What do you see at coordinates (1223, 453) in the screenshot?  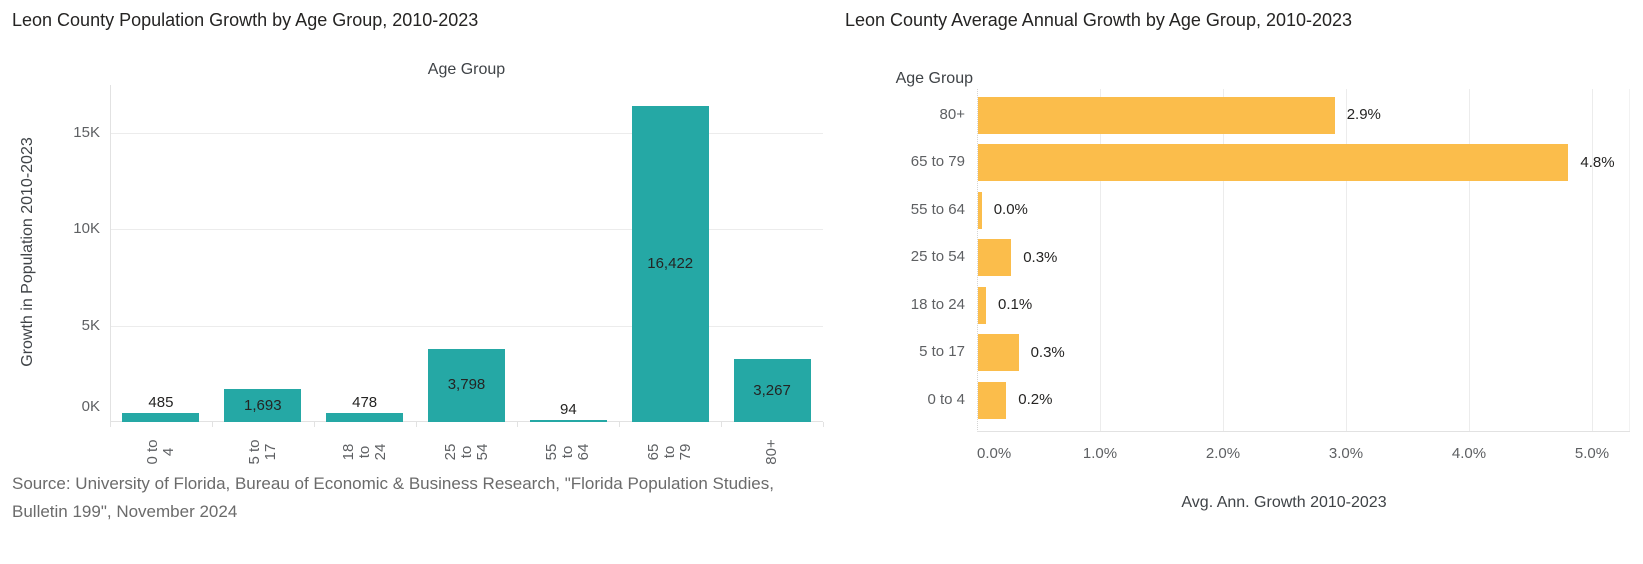 I see `x-tick-label: 2.0%` at bounding box center [1223, 453].